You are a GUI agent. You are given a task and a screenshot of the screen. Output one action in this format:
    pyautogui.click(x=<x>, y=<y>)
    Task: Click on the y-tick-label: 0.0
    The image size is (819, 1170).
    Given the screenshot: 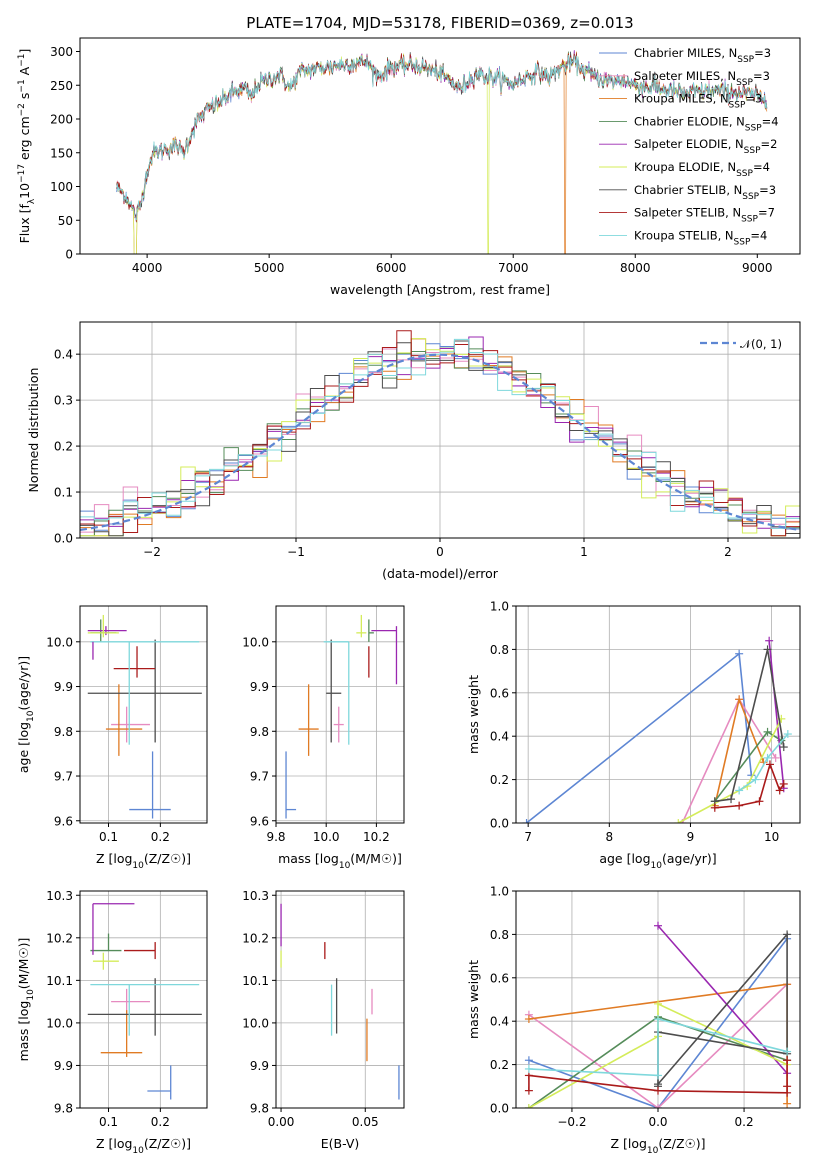 What is the action you would take?
    pyautogui.click(x=499, y=824)
    